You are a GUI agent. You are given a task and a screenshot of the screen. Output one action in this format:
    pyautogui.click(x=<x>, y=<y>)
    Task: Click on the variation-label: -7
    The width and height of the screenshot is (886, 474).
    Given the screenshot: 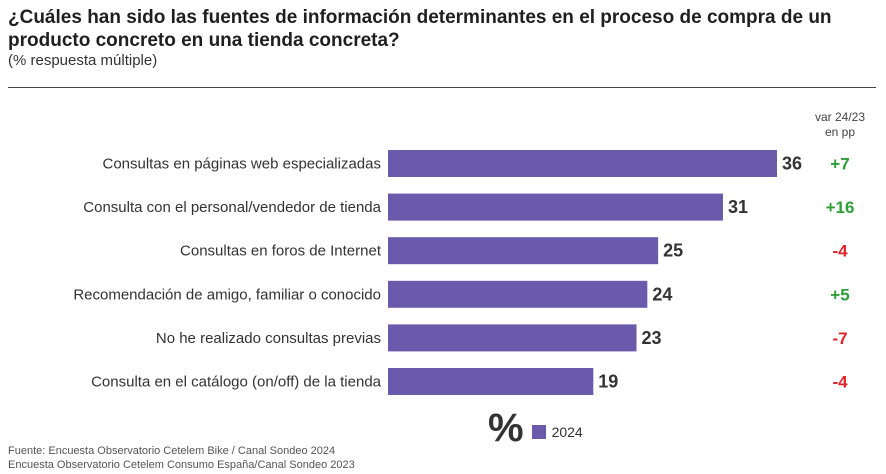 What is the action you would take?
    pyautogui.click(x=839, y=338)
    